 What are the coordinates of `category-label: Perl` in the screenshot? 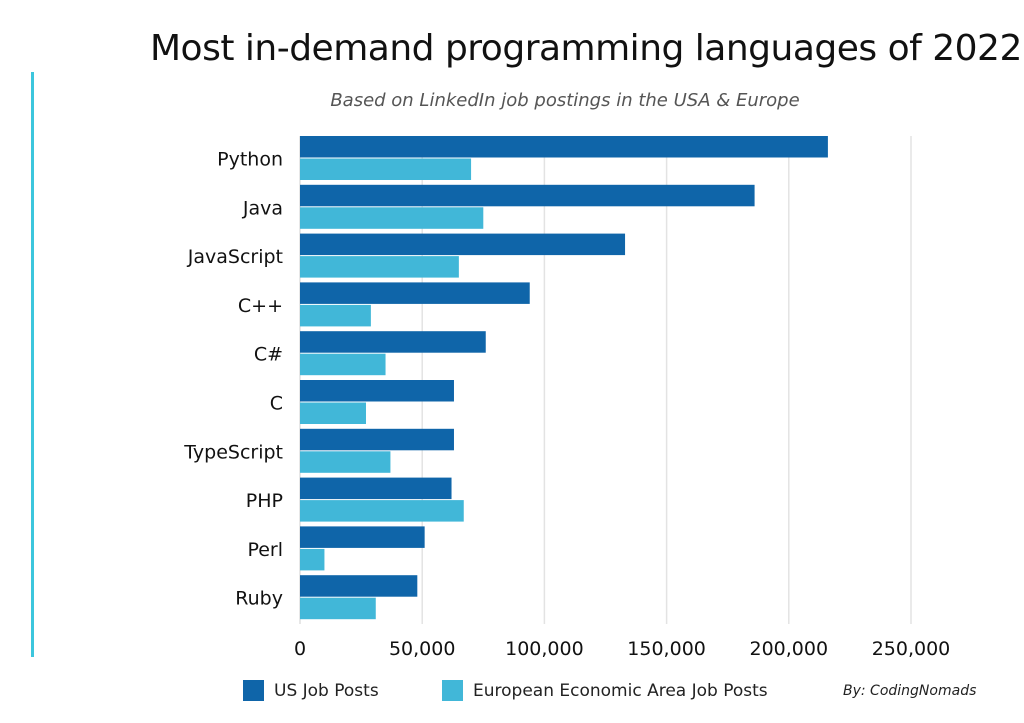 It's located at (265, 550).